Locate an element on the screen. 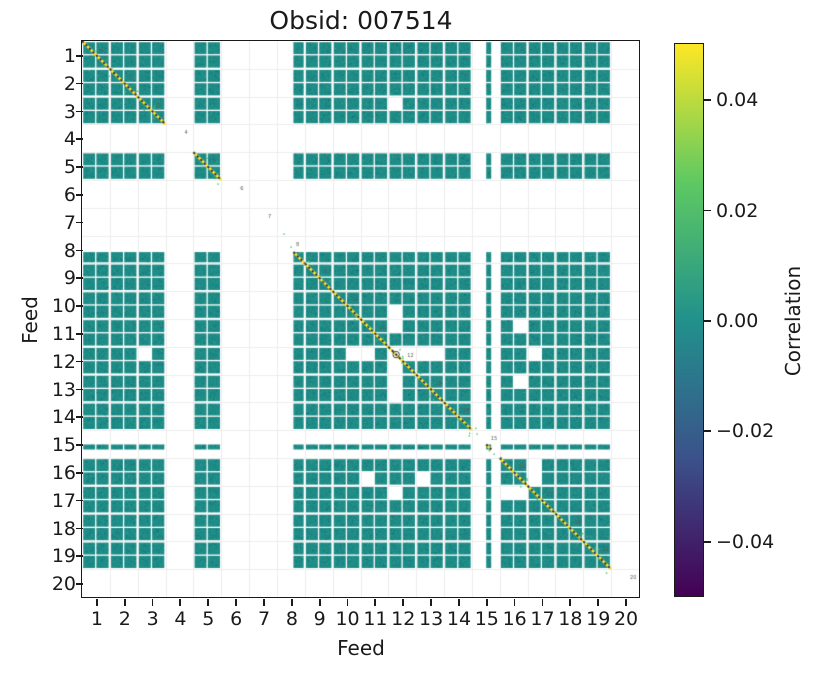 The width and height of the screenshot is (825, 678). colorbar is located at coordinates (689, 320).